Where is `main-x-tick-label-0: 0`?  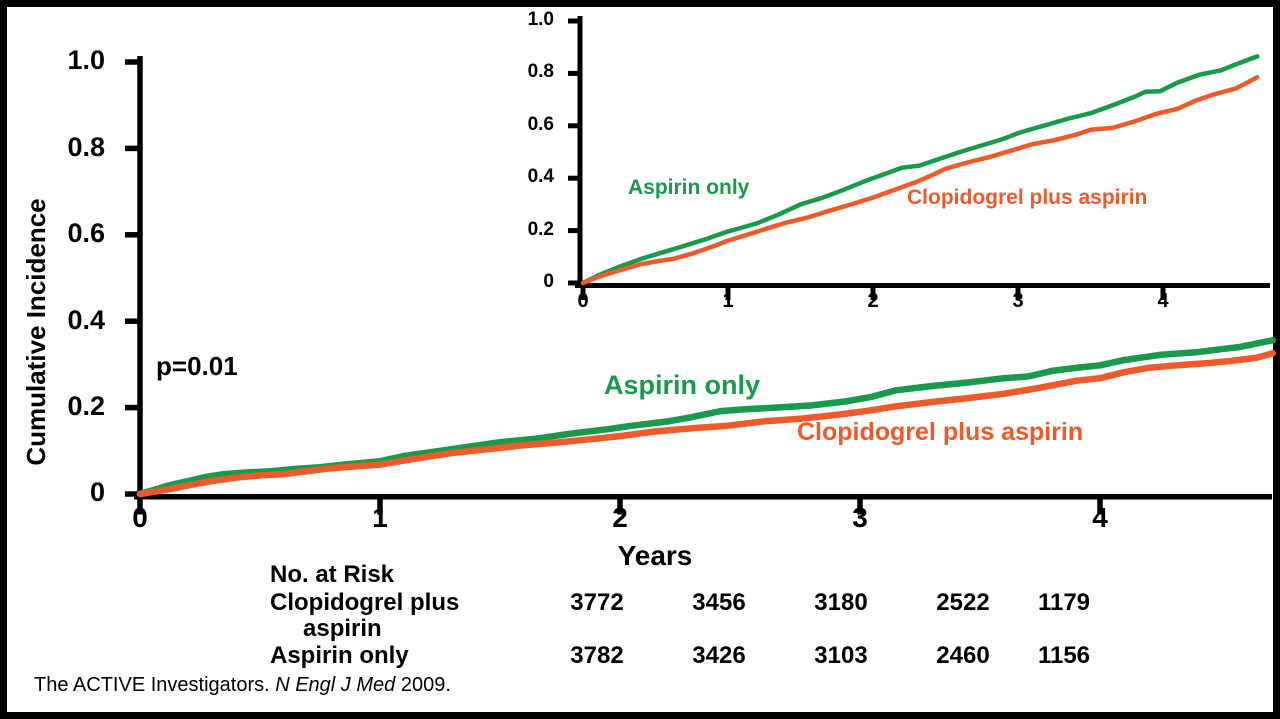
main-x-tick-label-0: 0 is located at coordinates (140, 517).